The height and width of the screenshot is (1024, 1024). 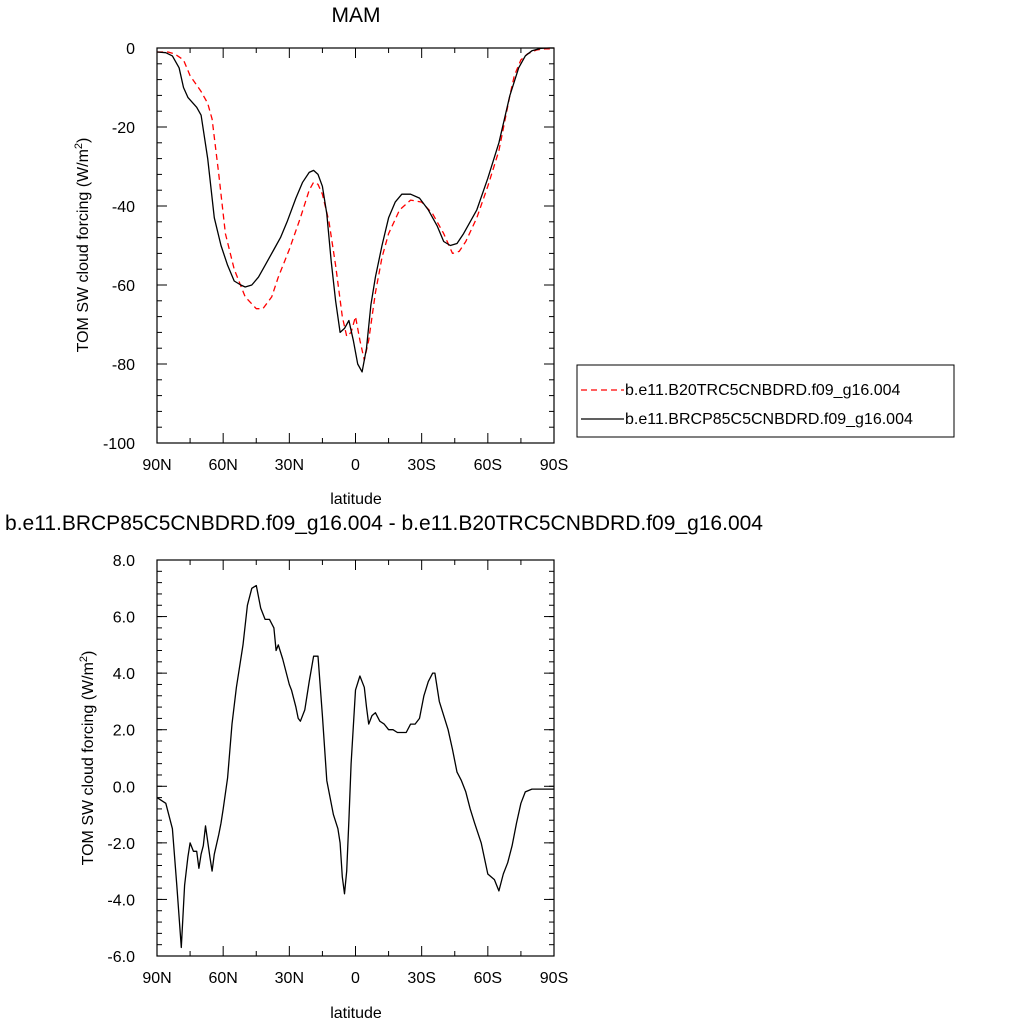 I want to click on y-tick-label: -20, so click(x=123, y=128).